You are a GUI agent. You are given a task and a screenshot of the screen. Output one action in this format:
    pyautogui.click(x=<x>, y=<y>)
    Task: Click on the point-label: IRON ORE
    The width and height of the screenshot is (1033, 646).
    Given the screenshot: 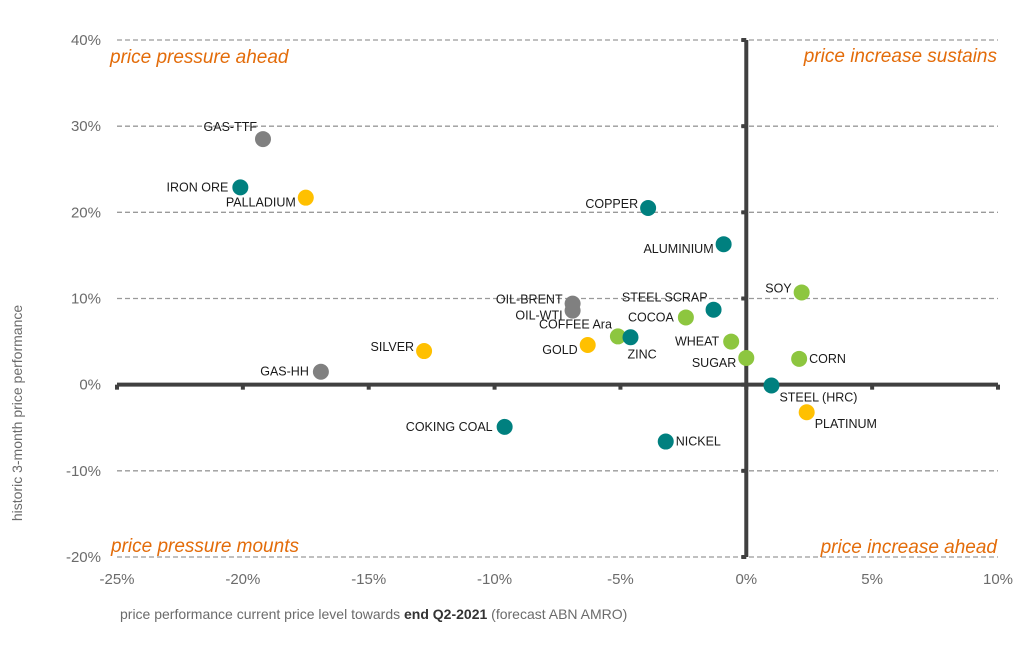 What is the action you would take?
    pyautogui.click(x=198, y=187)
    